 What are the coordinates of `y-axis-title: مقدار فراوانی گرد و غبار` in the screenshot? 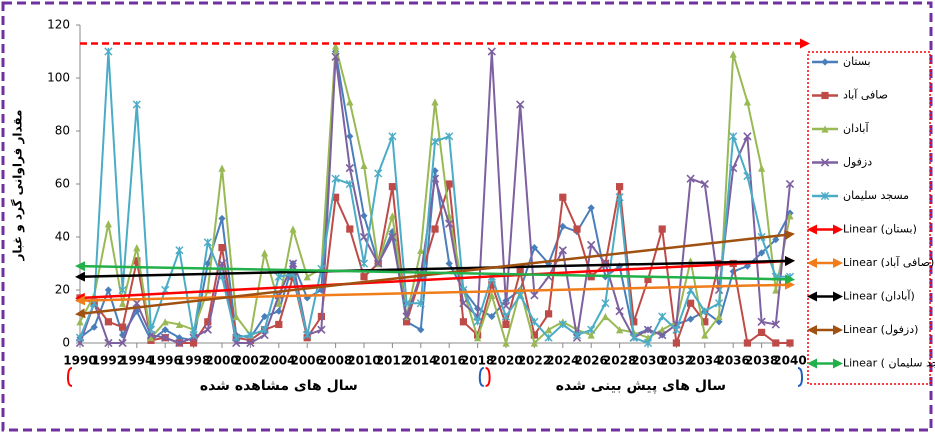 It's located at (18, 186).